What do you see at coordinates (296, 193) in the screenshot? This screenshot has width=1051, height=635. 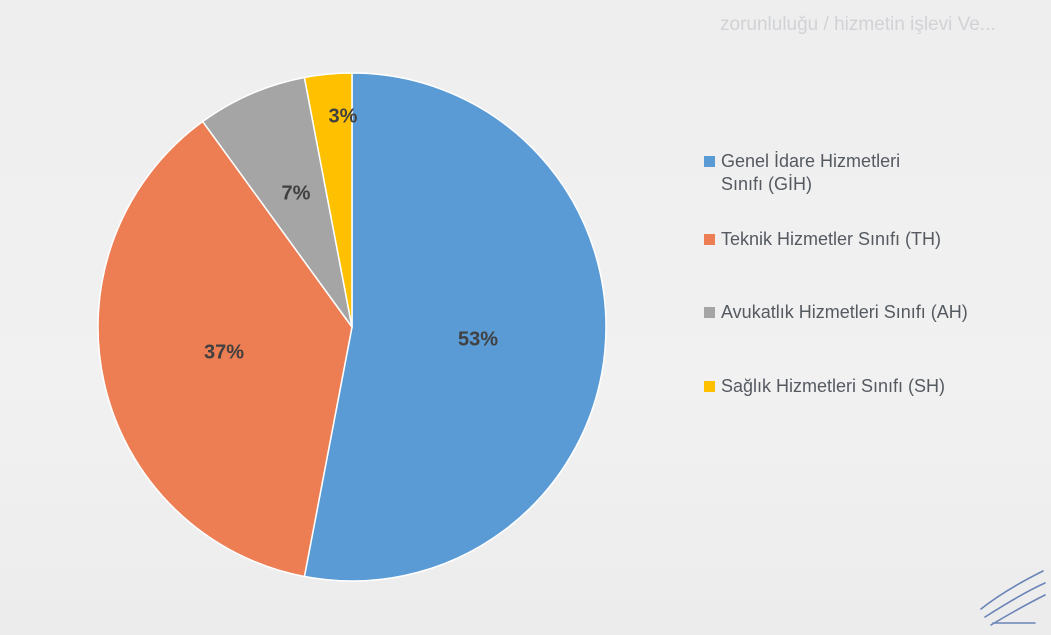 I see `data-label-ah: 7%` at bounding box center [296, 193].